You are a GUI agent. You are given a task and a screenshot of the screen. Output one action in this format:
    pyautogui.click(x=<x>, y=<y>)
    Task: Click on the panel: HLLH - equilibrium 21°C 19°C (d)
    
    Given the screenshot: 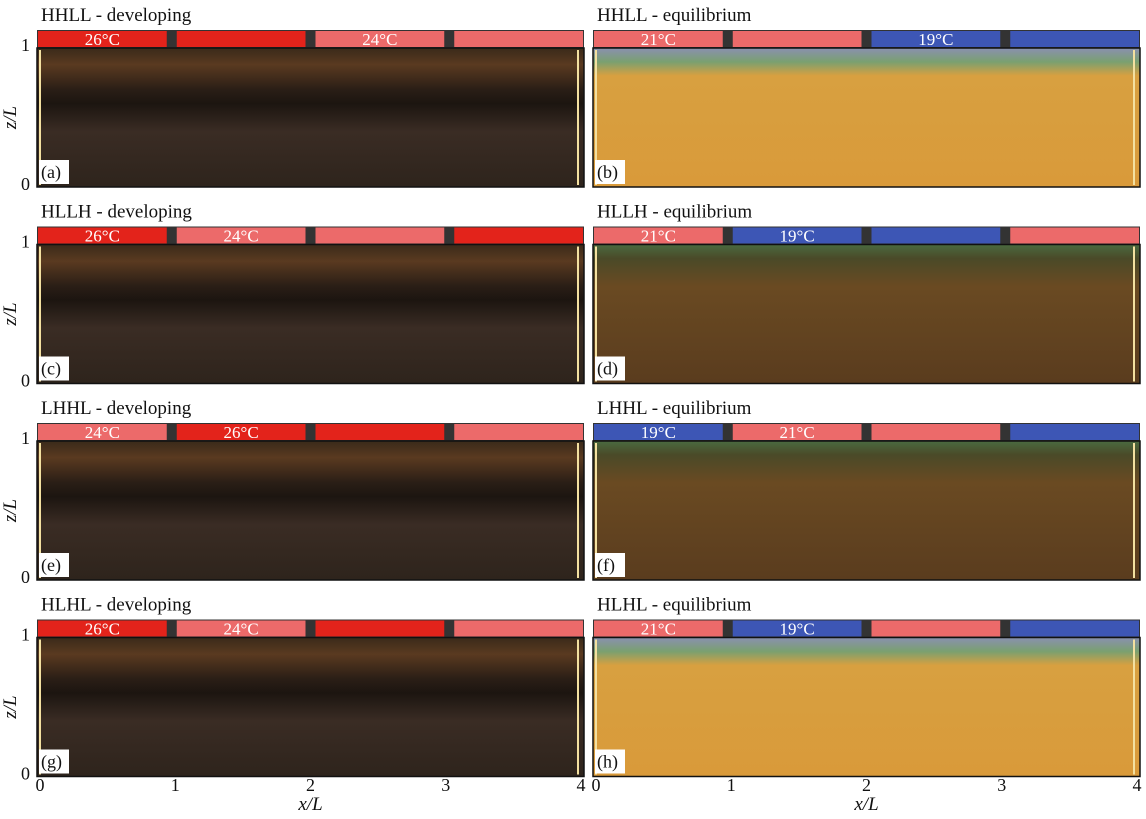 What is the action you would take?
    pyautogui.click(x=866, y=293)
    